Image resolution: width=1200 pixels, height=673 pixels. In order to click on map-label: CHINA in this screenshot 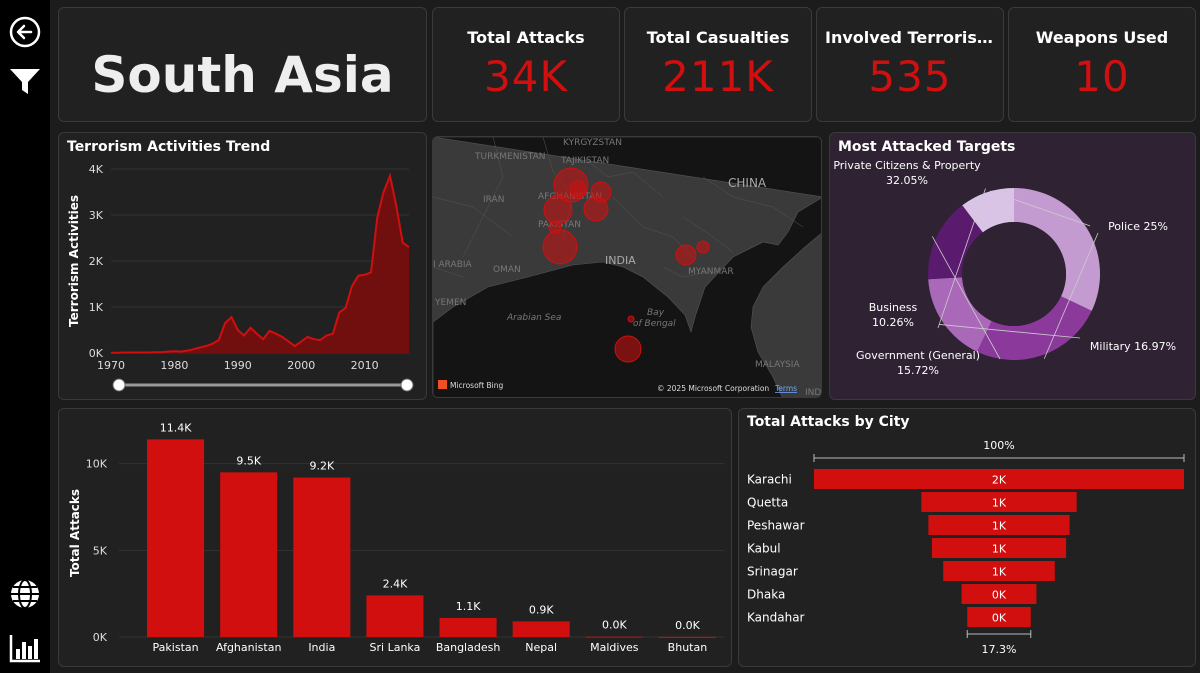, I will do `click(747, 183)`.